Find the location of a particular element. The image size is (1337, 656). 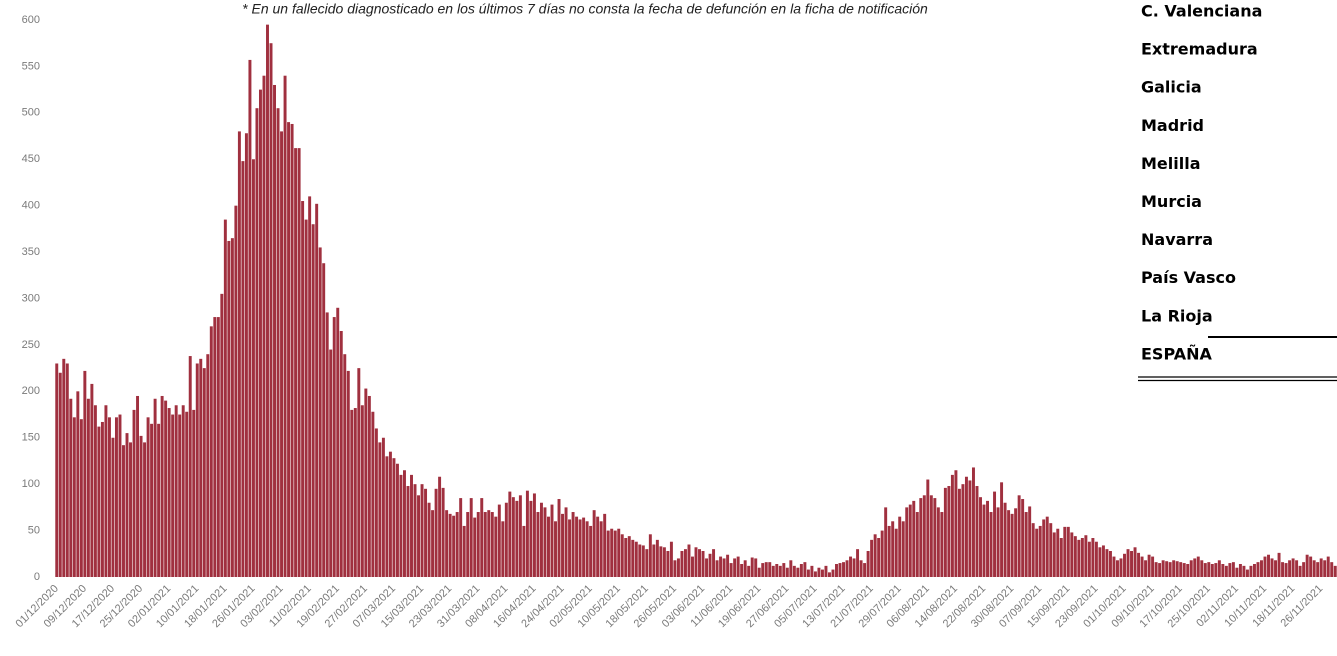

y-tick-label: 0 is located at coordinates (37, 577).